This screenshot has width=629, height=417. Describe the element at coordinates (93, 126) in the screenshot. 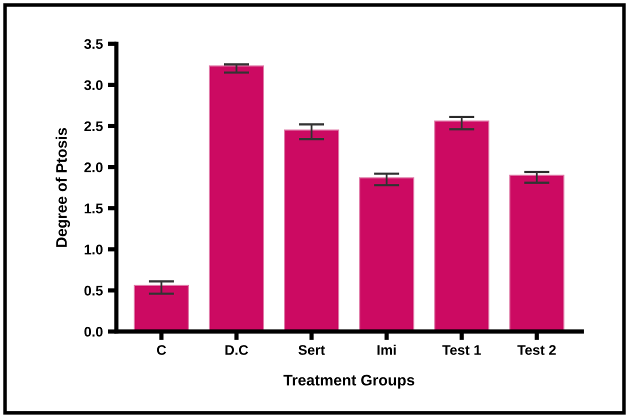

I see `y-tick-label: 2.5` at that location.